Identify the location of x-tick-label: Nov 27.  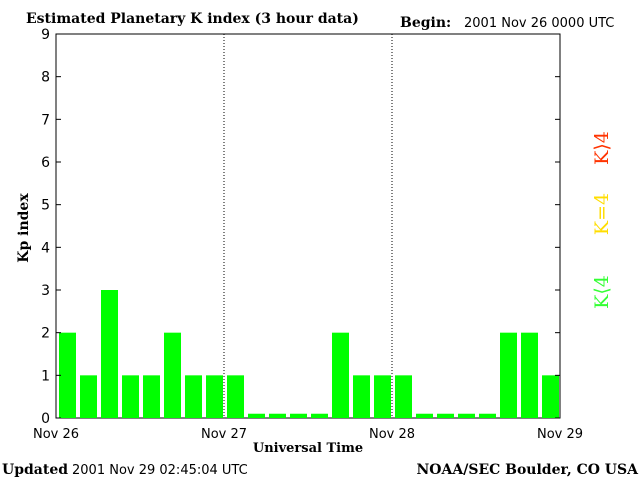
(224, 434).